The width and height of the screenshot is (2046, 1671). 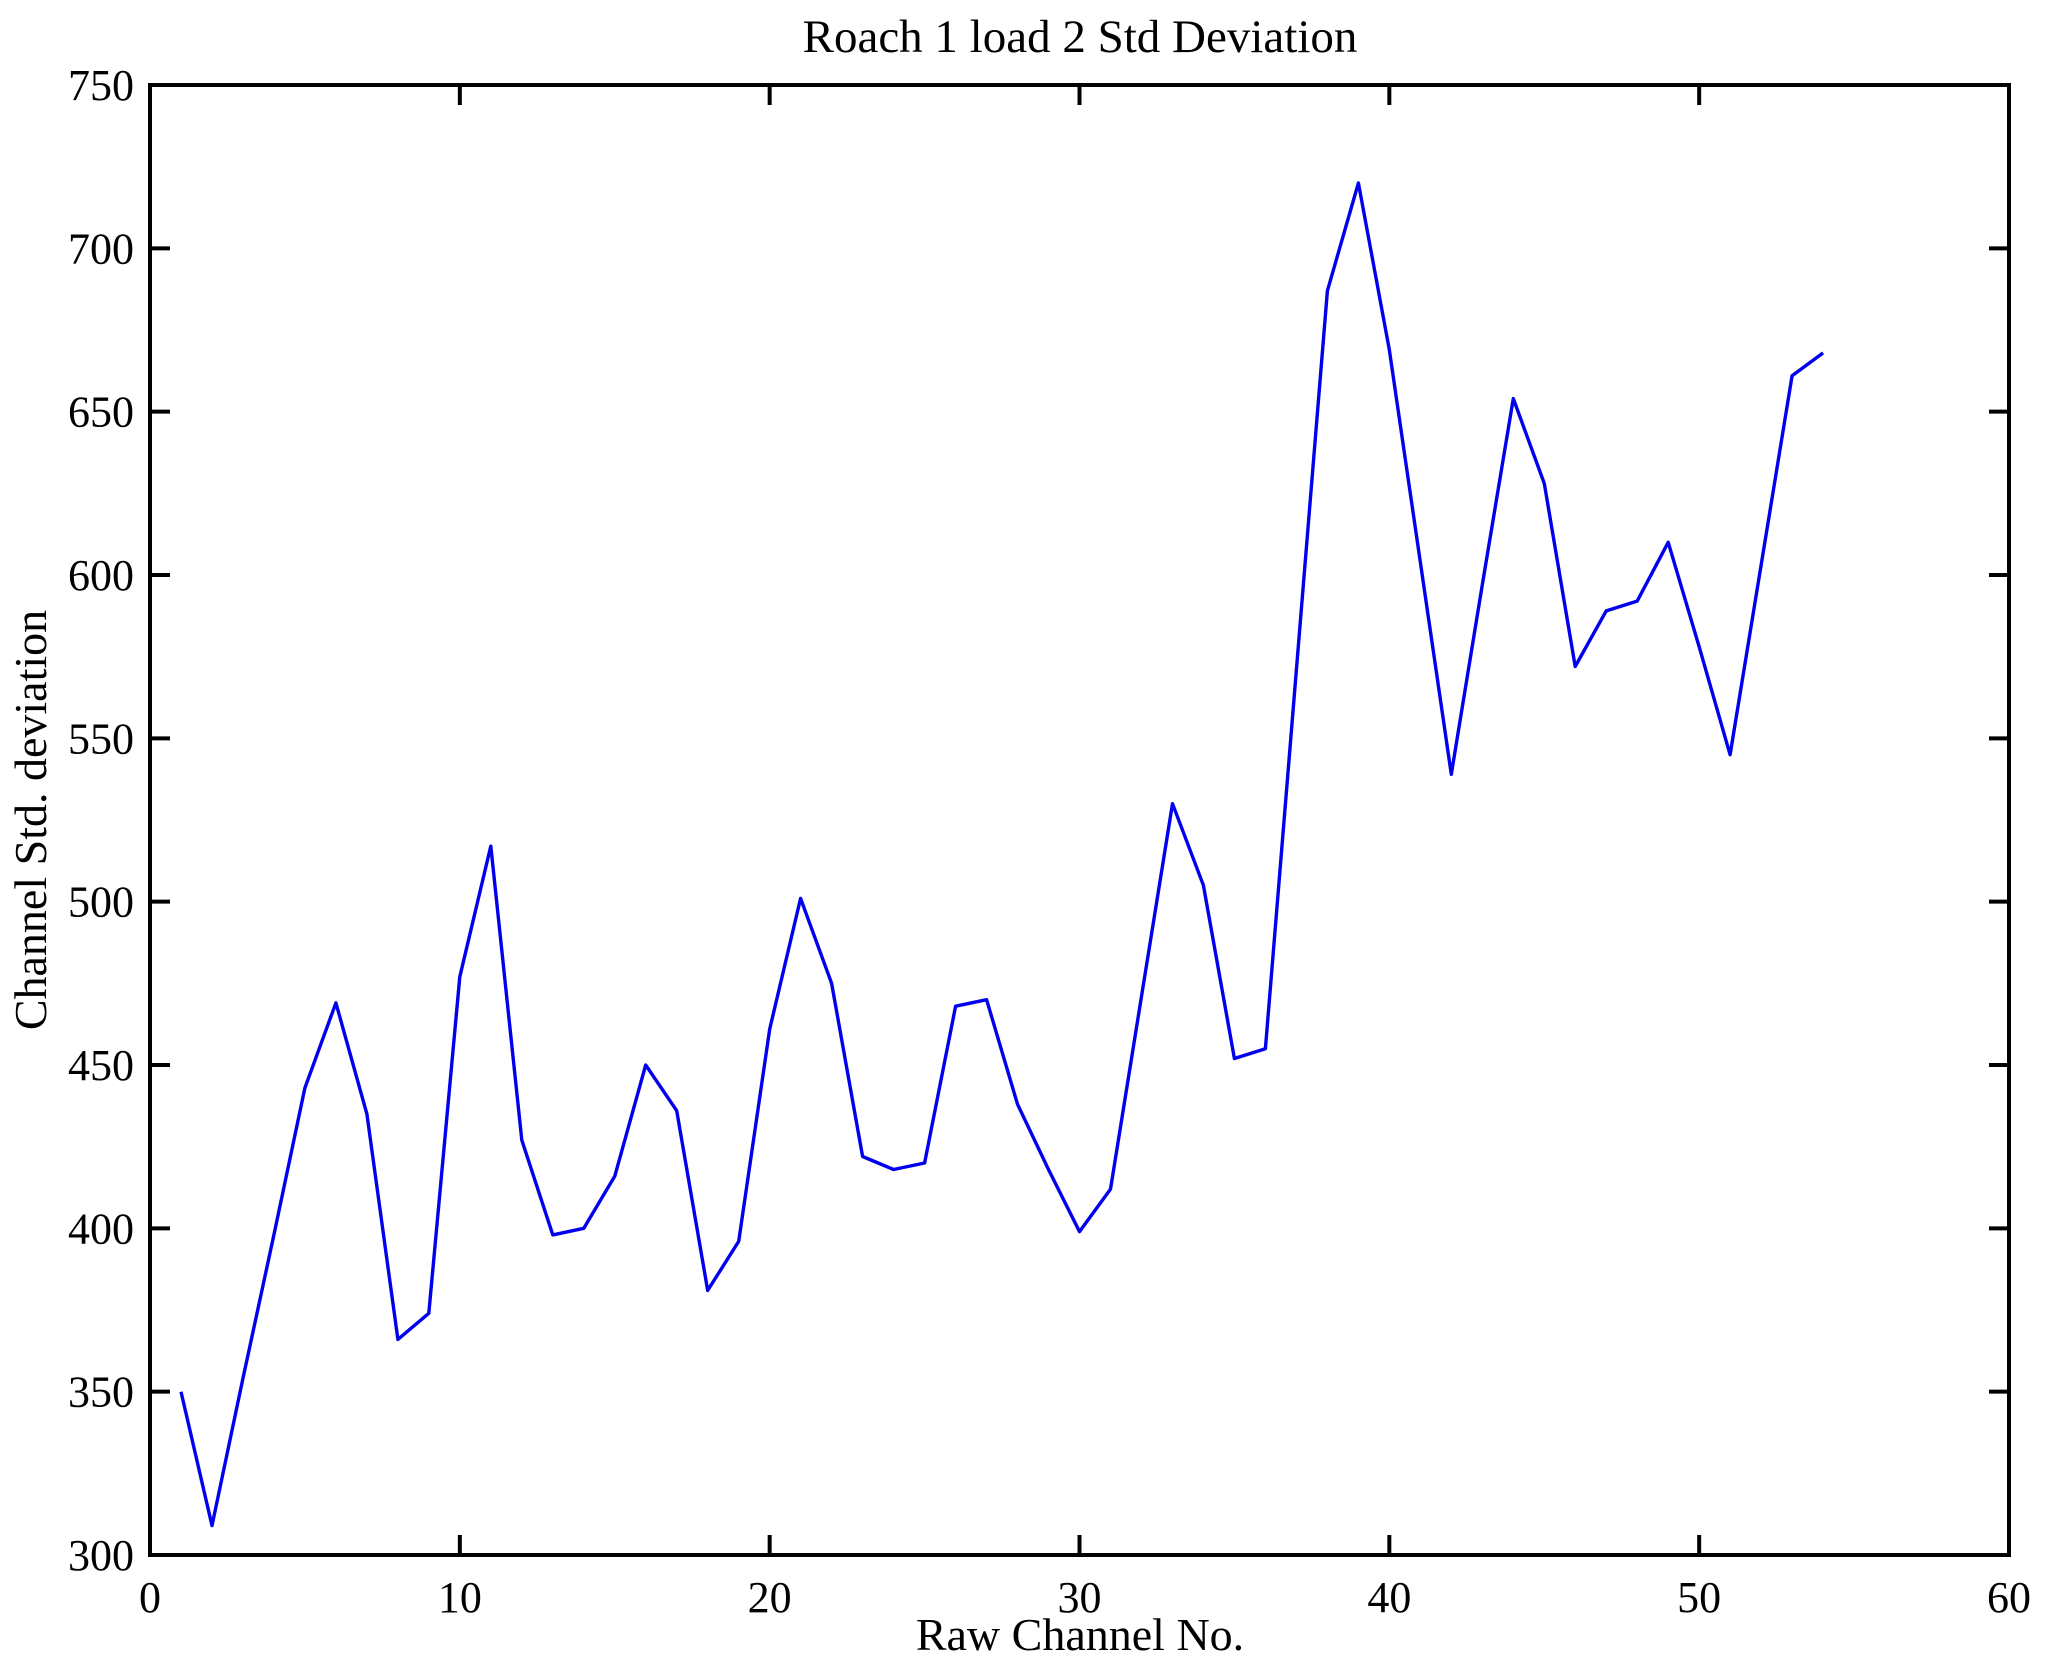 I want to click on y-tick-label: 300, so click(x=101, y=1555).